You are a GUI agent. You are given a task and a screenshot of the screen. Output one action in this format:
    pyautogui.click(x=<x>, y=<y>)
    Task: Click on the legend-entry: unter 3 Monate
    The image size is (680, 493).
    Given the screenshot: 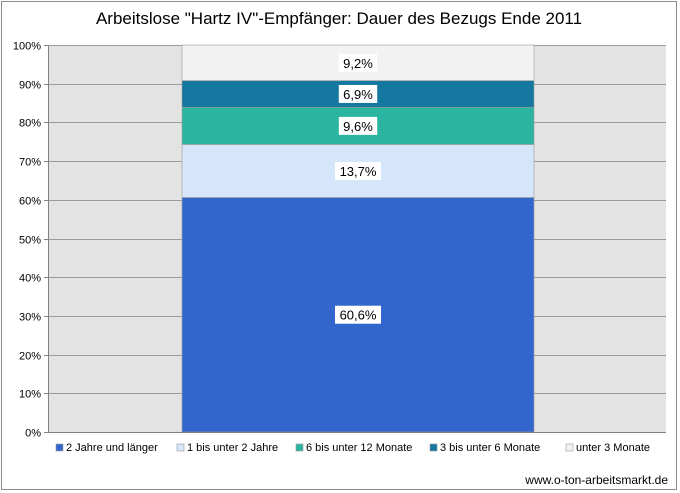 What is the action you would take?
    pyautogui.click(x=613, y=448)
    